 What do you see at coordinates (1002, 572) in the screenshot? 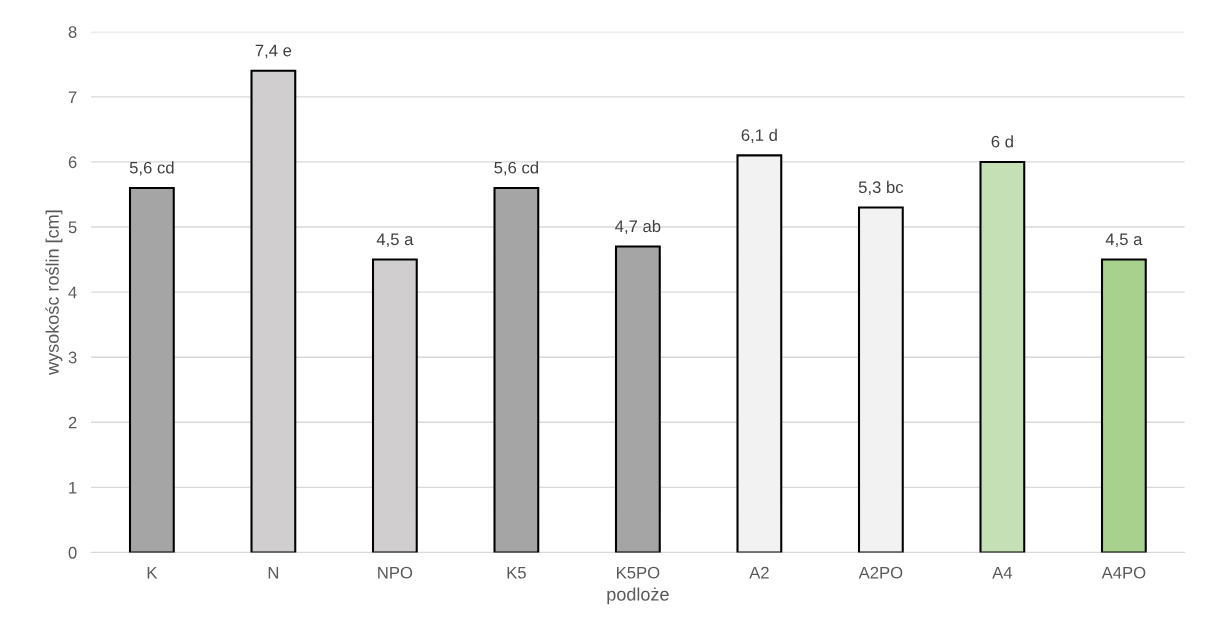
I see `x-tick-label: A4` at bounding box center [1002, 572].